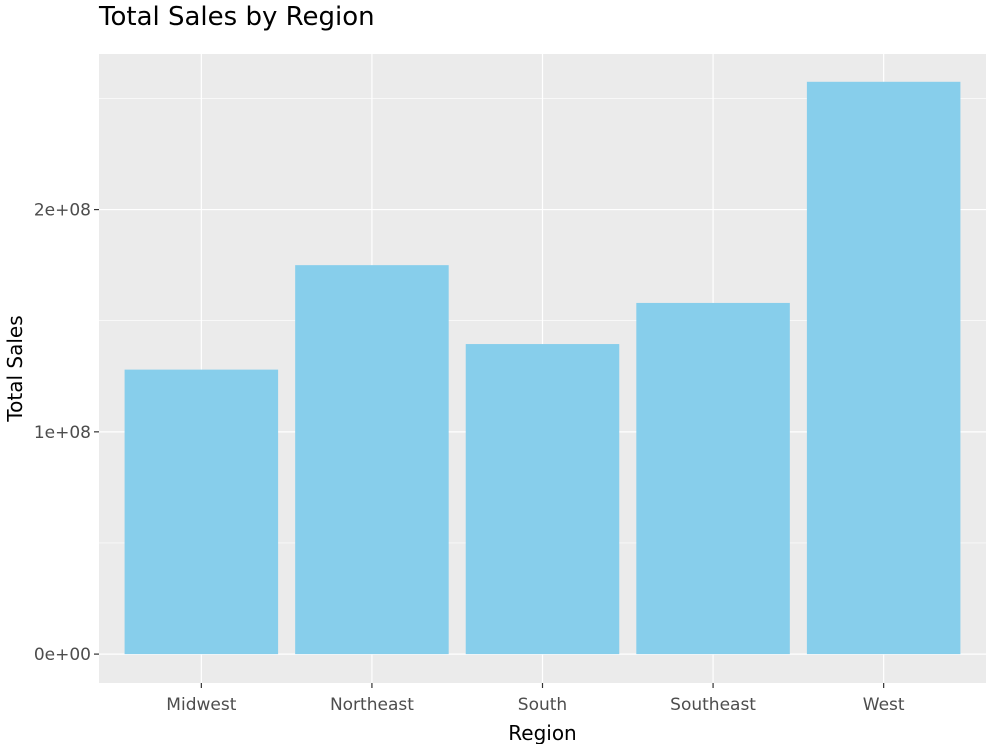 Image resolution: width=992 pixels, height=744 pixels. Describe the element at coordinates (201, 512) in the screenshot. I see `bar-midwest` at that location.